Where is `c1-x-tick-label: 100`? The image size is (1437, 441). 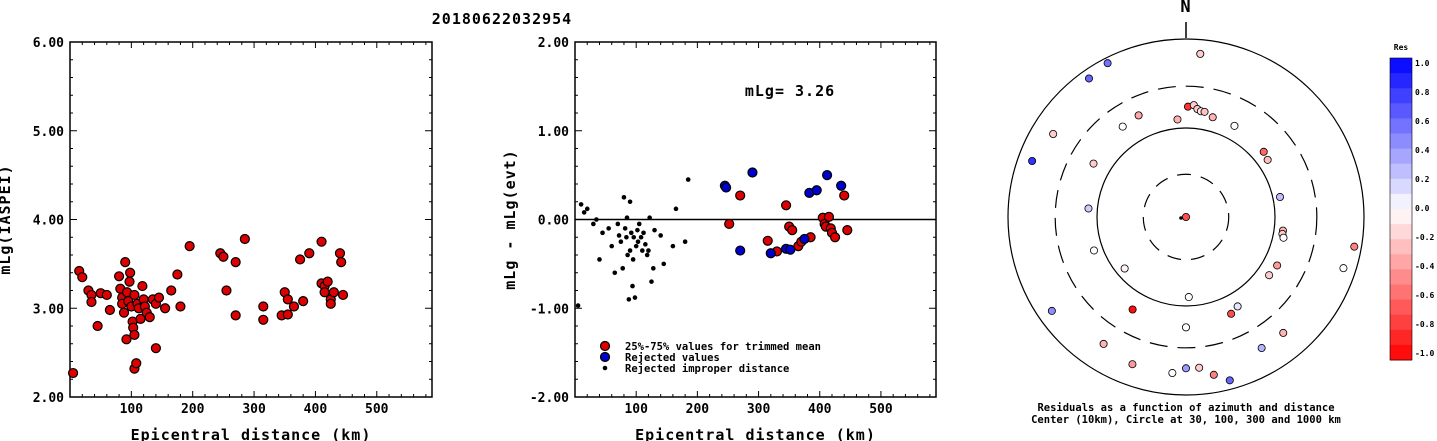 c1-x-tick-label: 100 is located at coordinates (132, 409).